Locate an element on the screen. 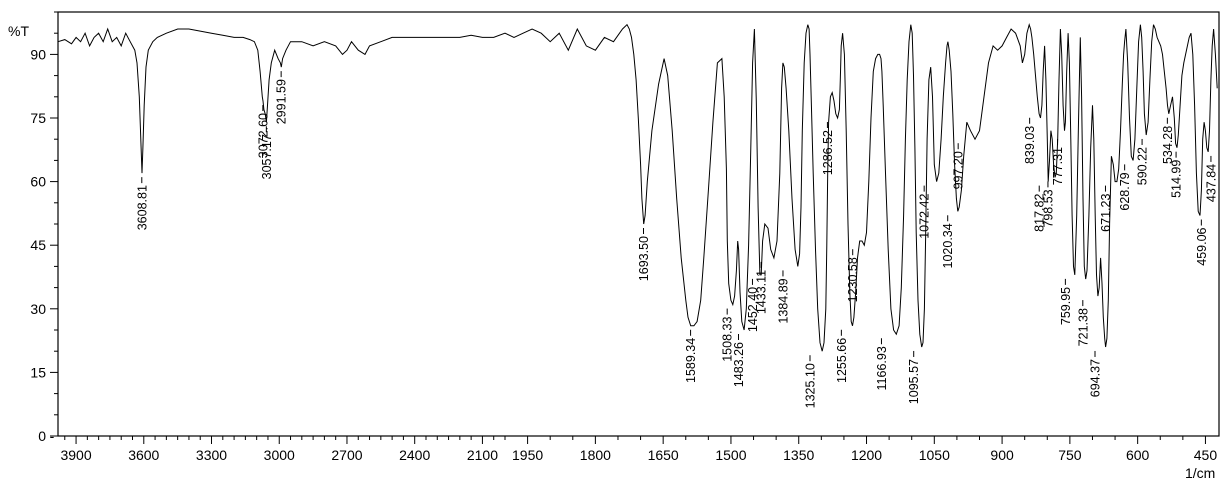  peak-value: 1255.66 is located at coordinates (842, 360).